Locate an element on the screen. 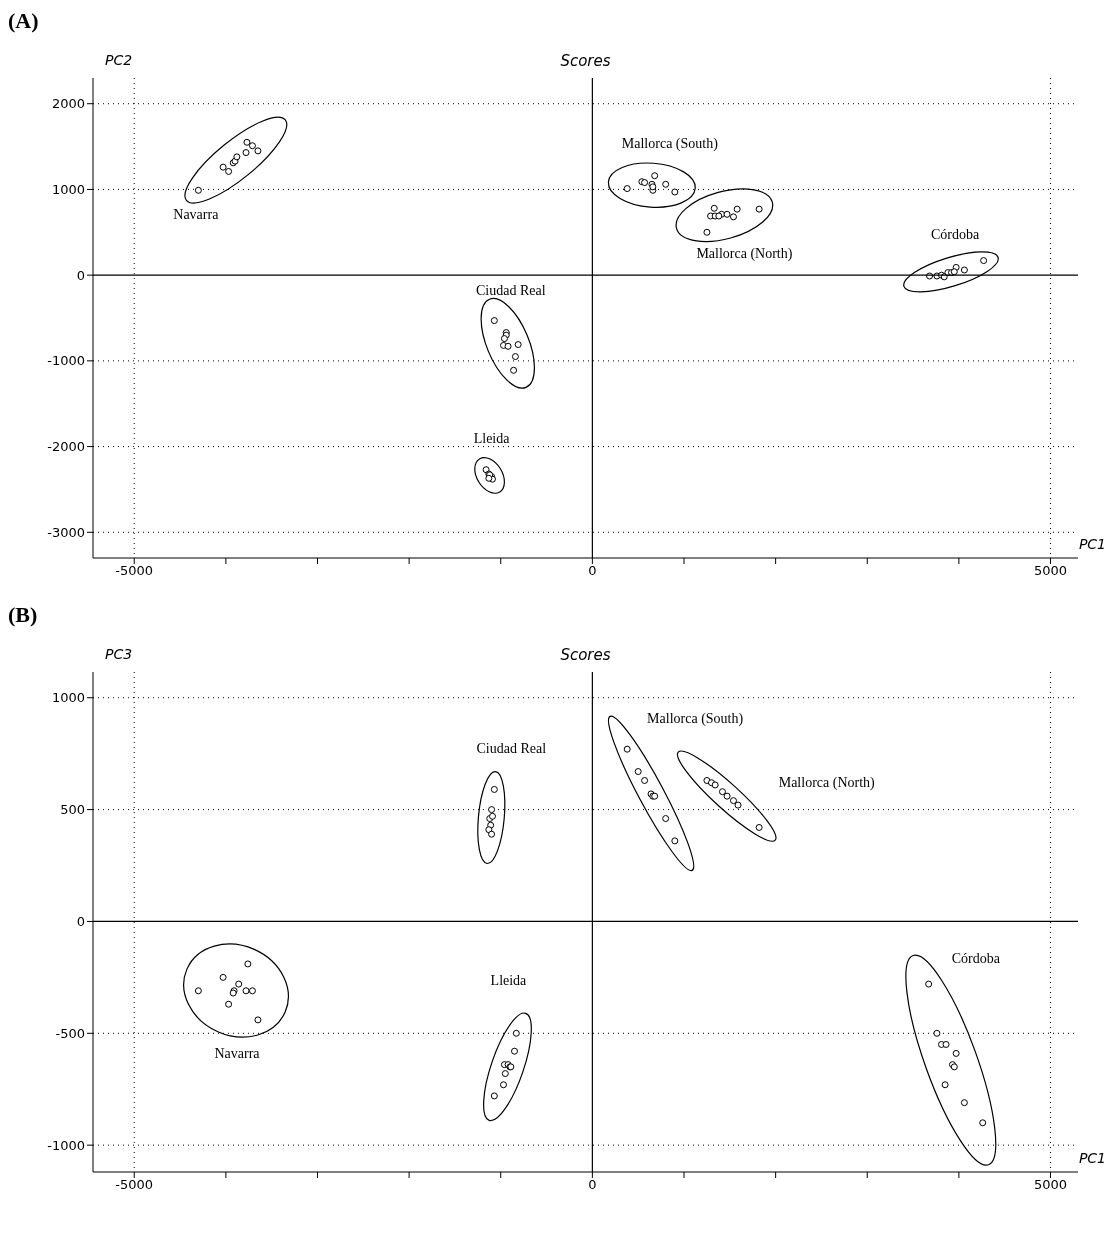  y-tick-label: -500 is located at coordinates (70, 1033).